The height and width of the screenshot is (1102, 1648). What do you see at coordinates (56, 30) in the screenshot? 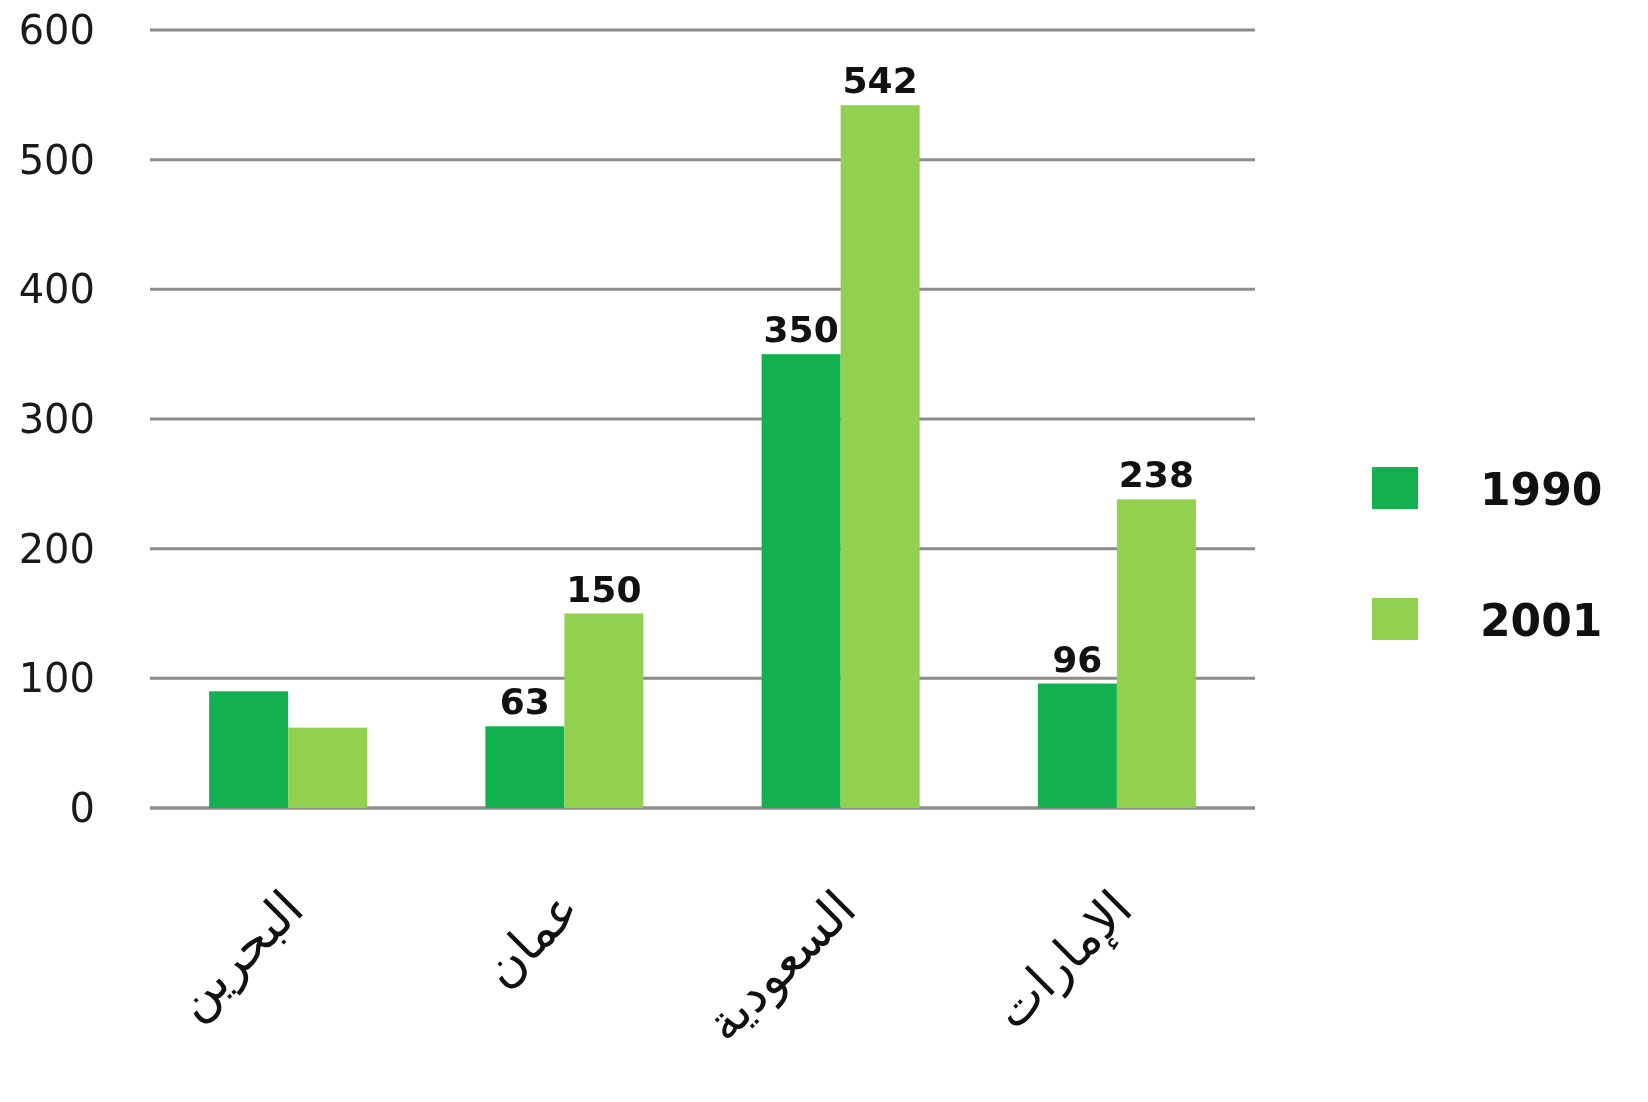
I see `y-tick-label: 600` at bounding box center [56, 30].